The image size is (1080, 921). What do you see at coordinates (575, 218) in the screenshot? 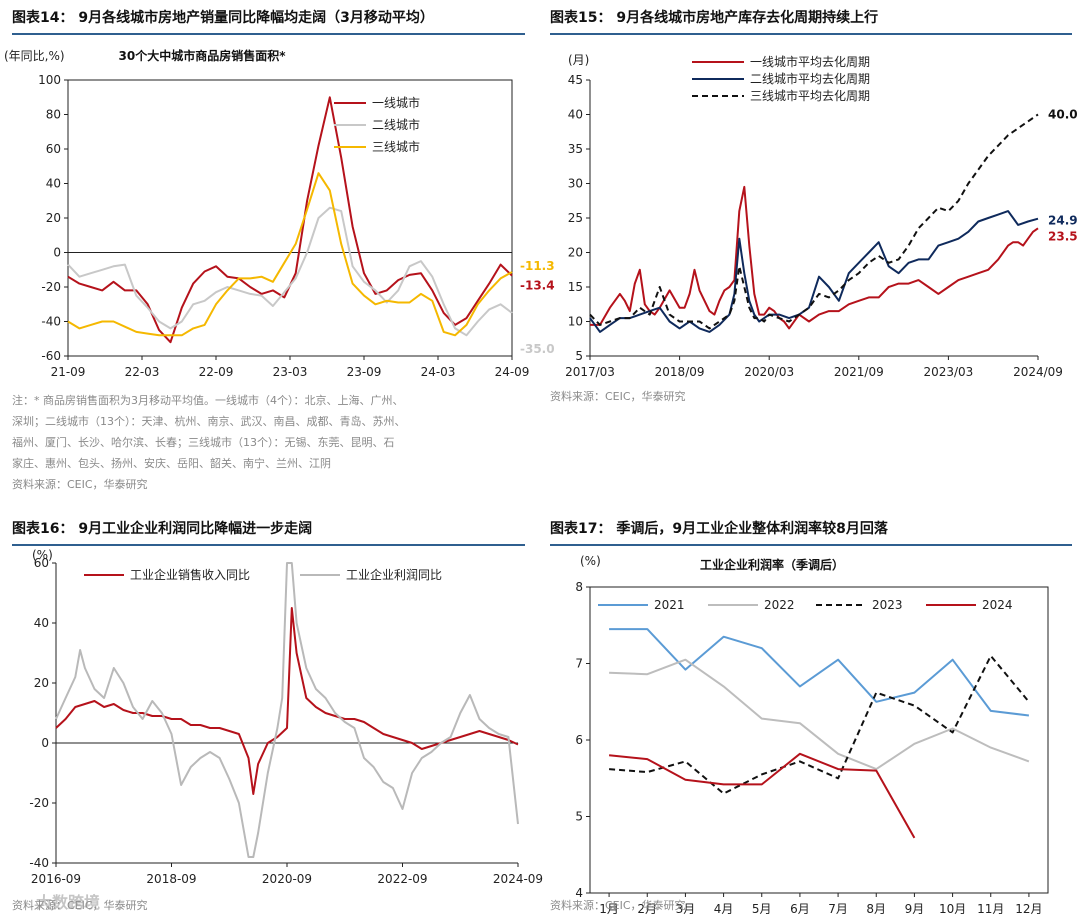
I see `y-tick-label: 25` at bounding box center [575, 218].